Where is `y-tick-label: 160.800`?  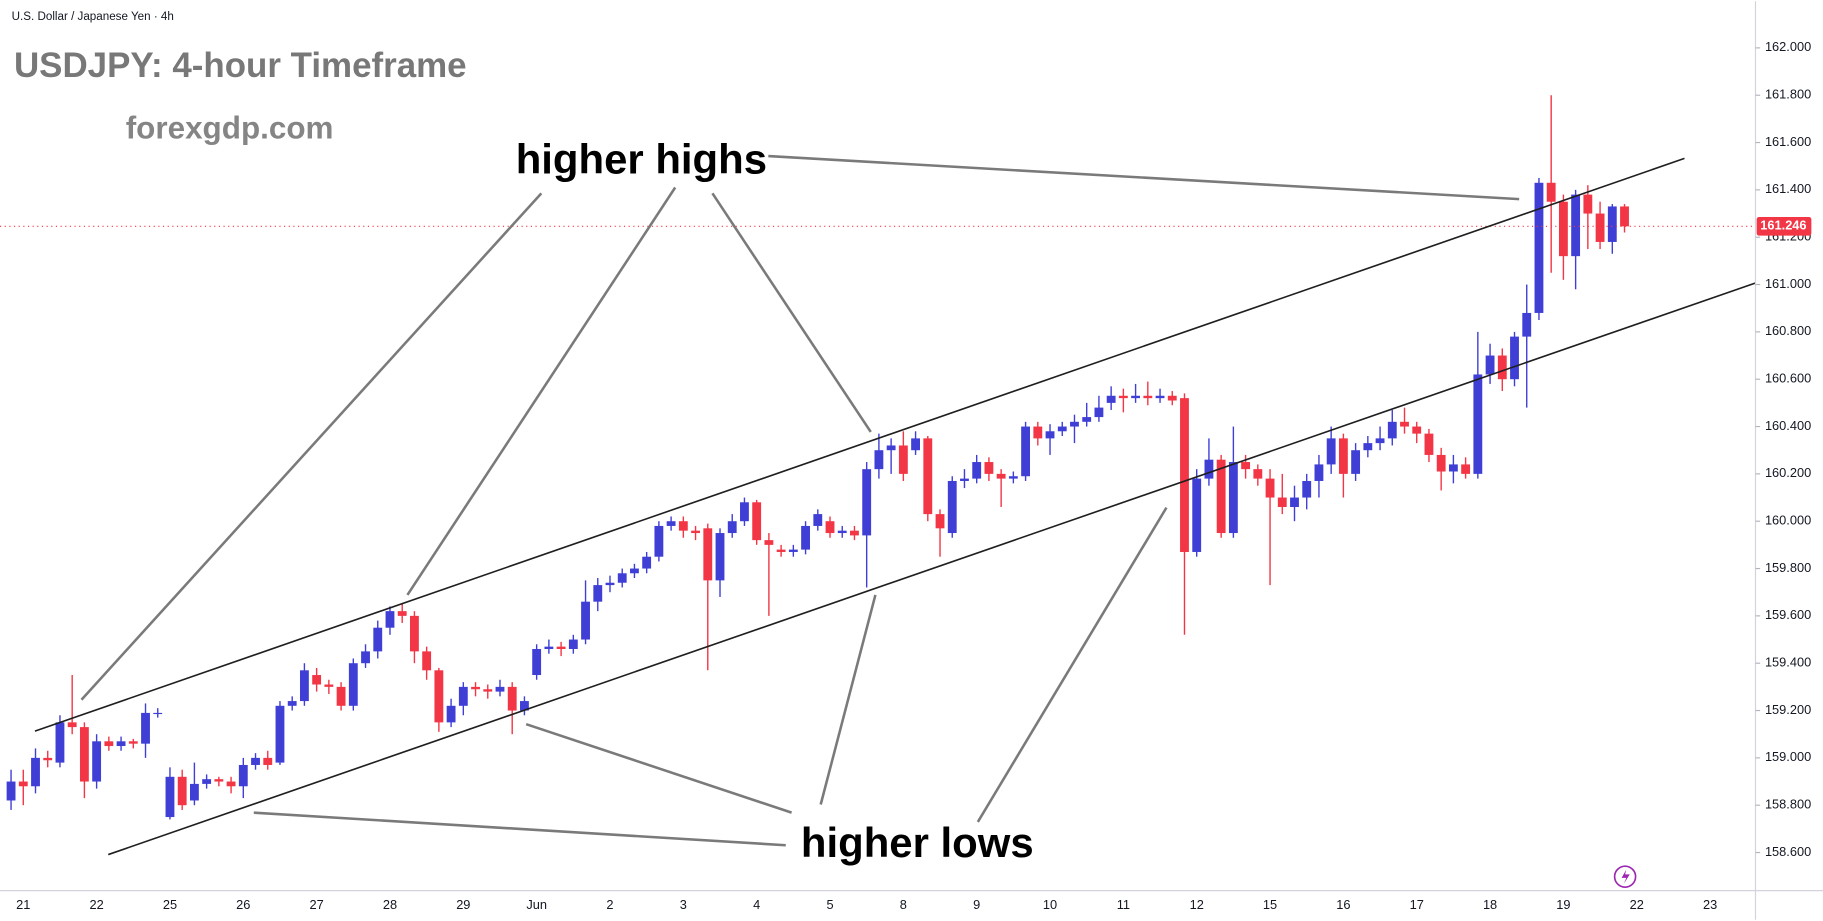 y-tick-label: 160.800 is located at coordinates (1788, 330).